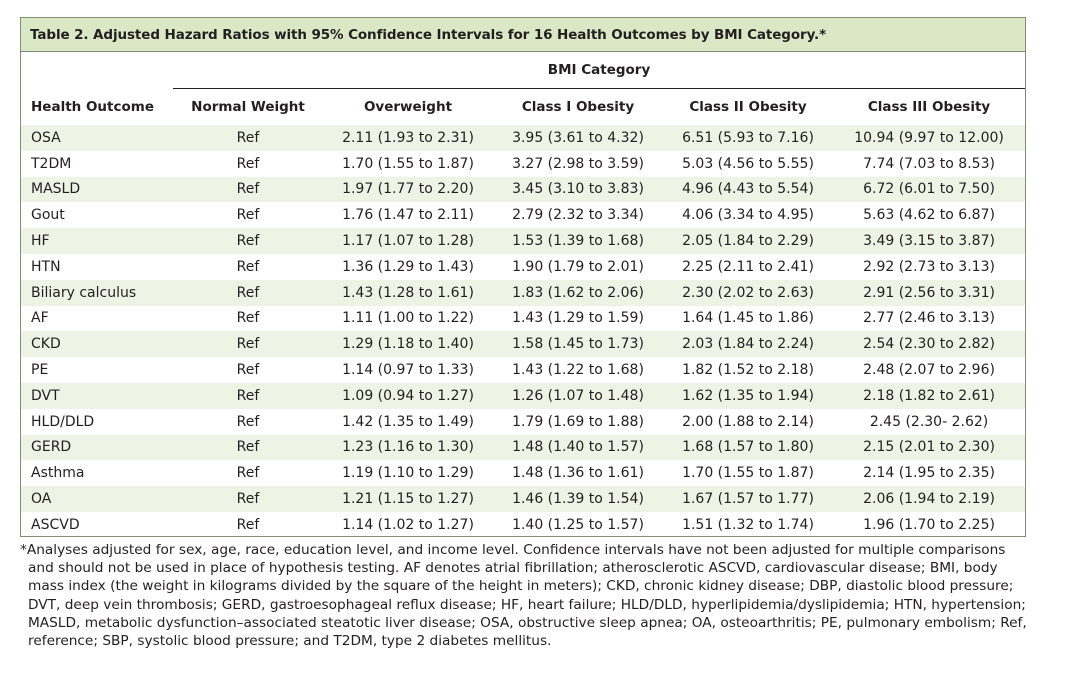 The height and width of the screenshot is (675, 1065). What do you see at coordinates (51, 163) in the screenshot?
I see `outcome-cell: T2DM` at bounding box center [51, 163].